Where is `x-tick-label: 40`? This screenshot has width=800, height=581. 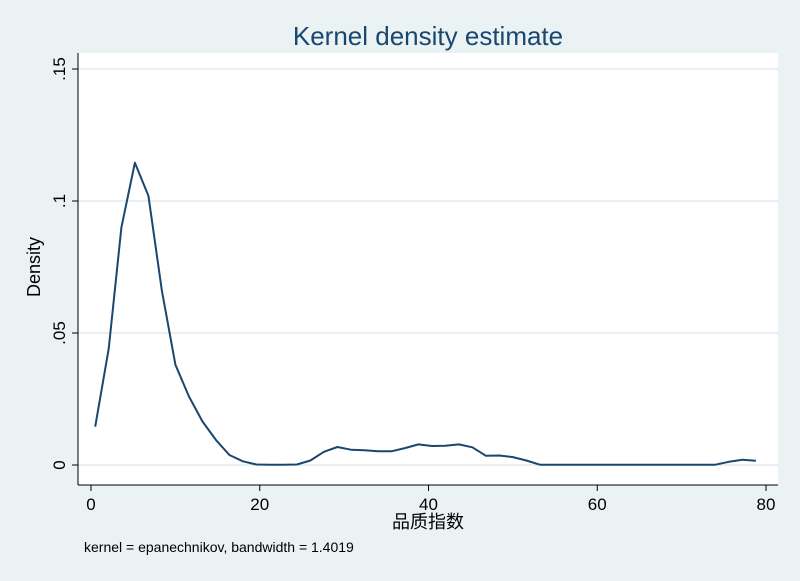
x-tick-label: 40 is located at coordinates (428, 504).